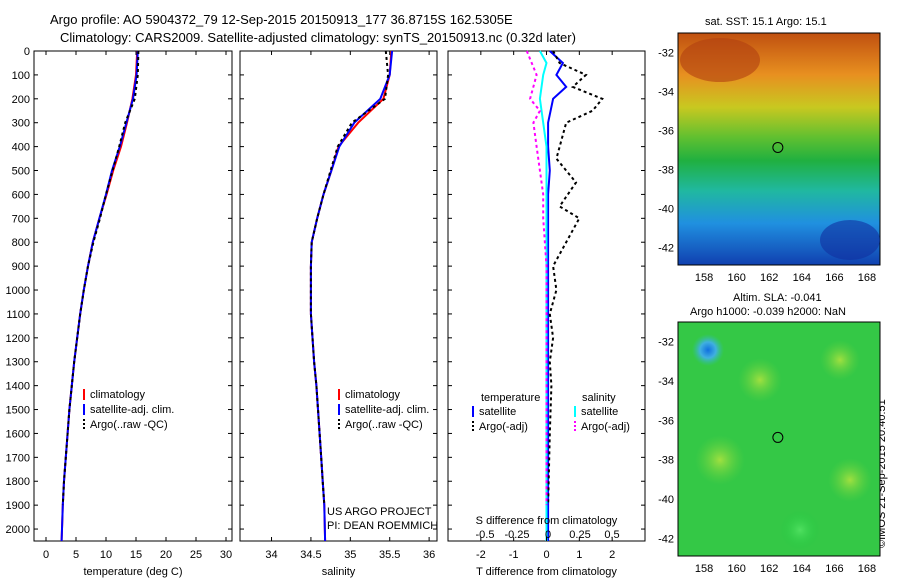 The image size is (900, 580). Describe the element at coordinates (21, 172) in the screenshot. I see `y-tick-label: 500` at that location.